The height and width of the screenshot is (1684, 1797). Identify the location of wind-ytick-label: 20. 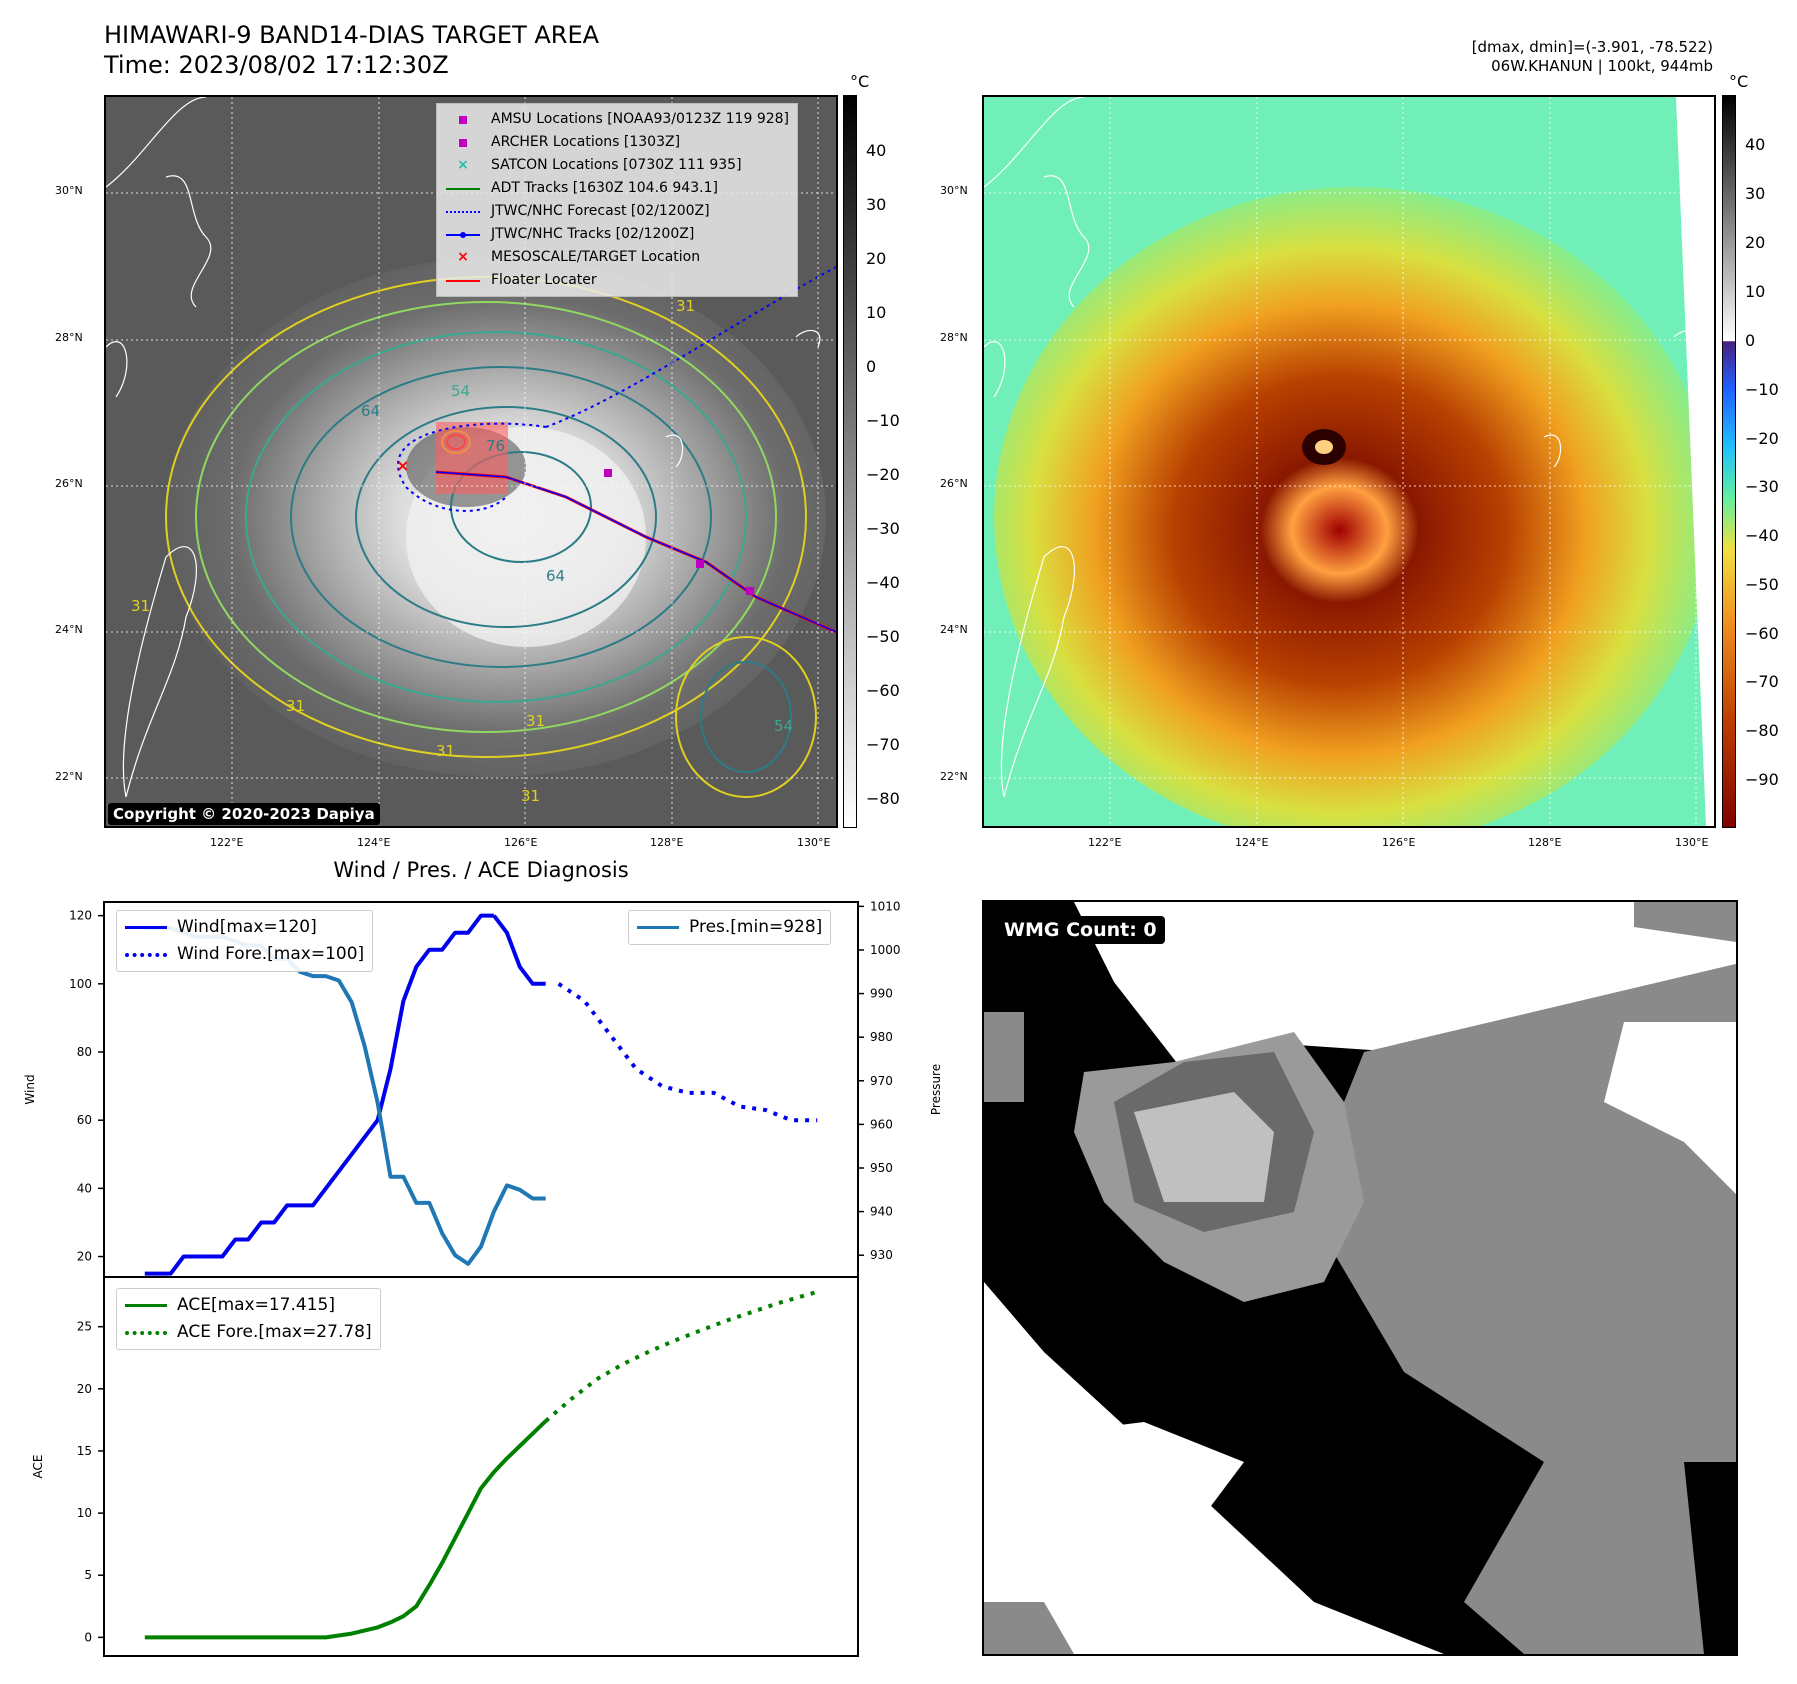
(84, 1257).